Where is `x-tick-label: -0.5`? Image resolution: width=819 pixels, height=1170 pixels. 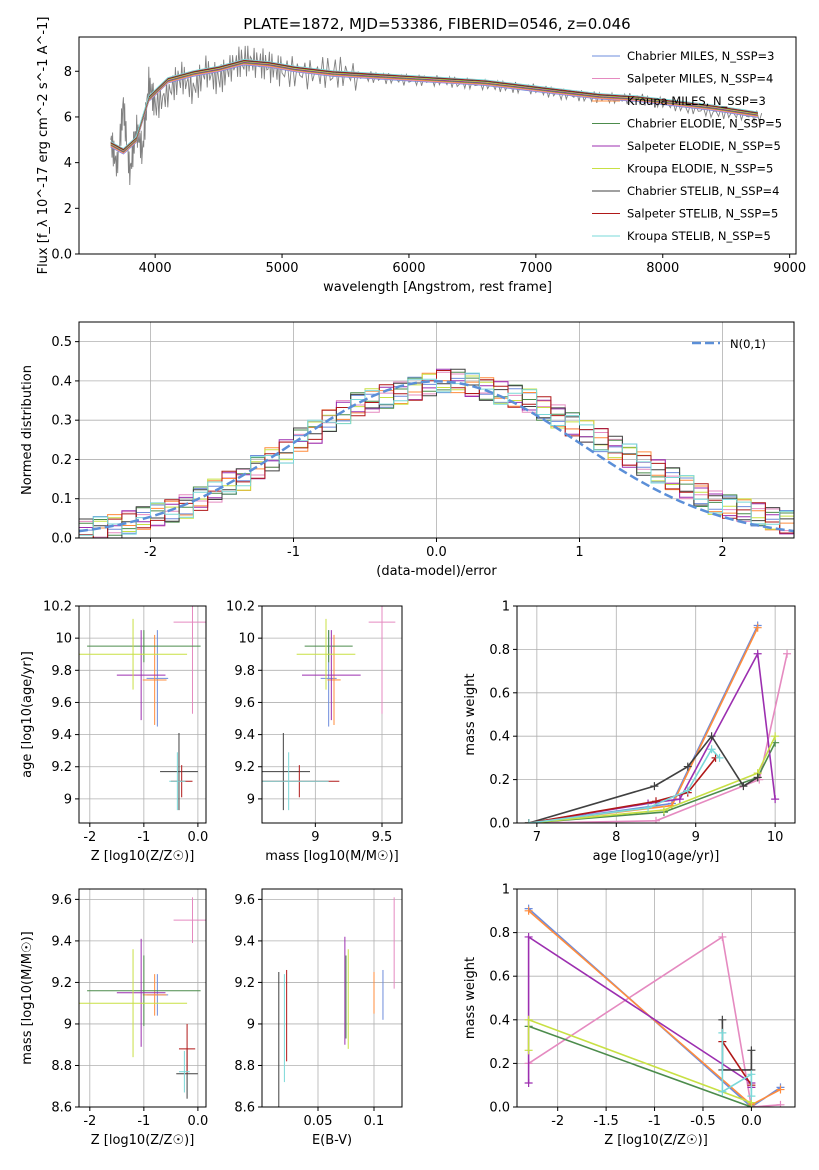
x-tick-label: -0.5 is located at coordinates (702, 1121).